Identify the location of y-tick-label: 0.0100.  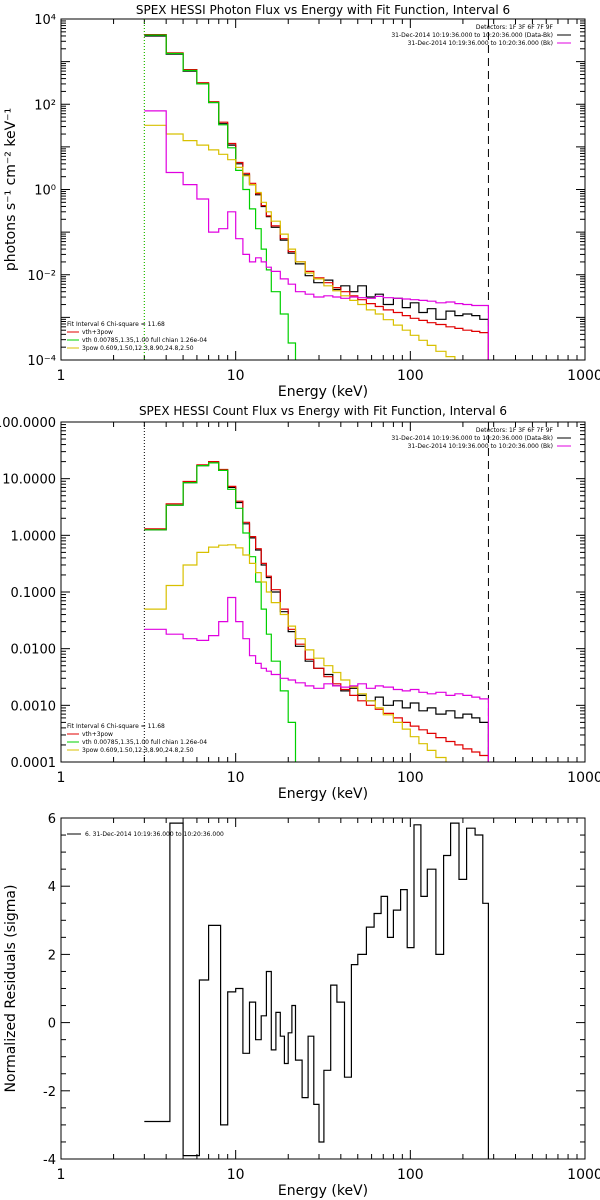
(34, 650).